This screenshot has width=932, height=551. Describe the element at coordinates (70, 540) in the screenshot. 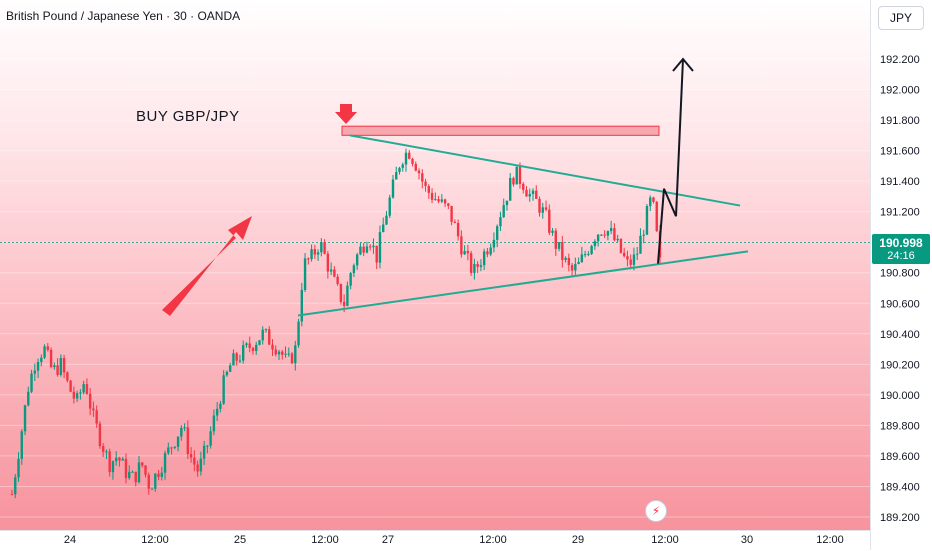

I see `x-tick-label: 24` at that location.